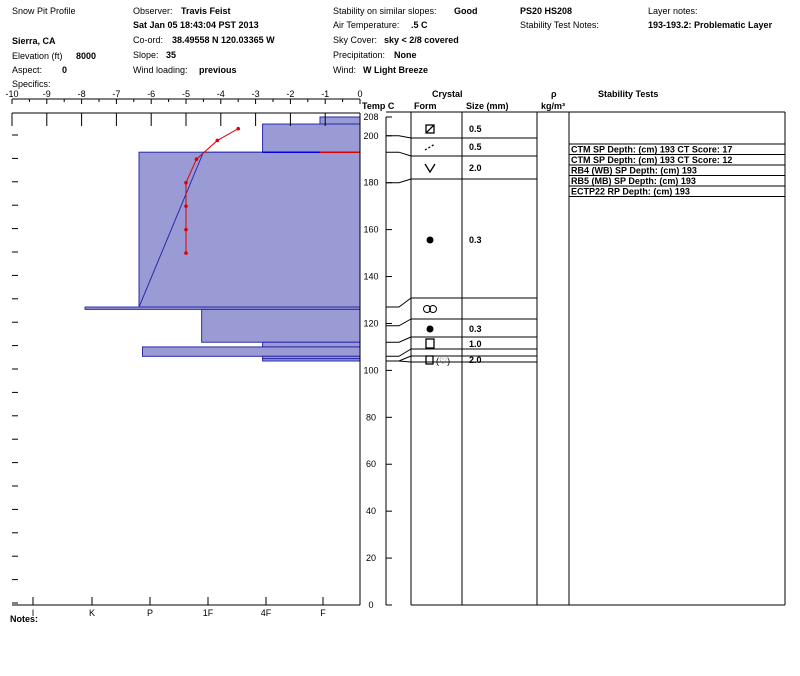  Describe the element at coordinates (33, 613) in the screenshot. I see `hardness-tick-label: I` at that location.